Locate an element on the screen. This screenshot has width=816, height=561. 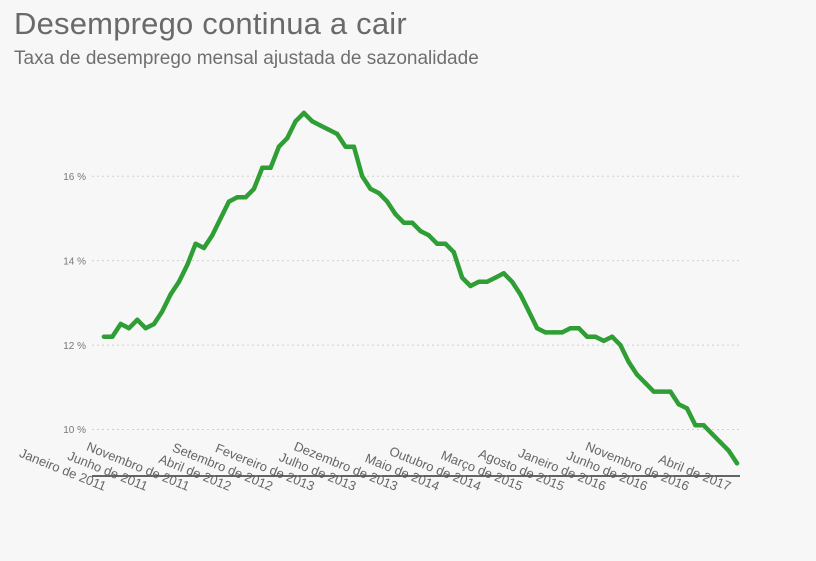
y-tick-label: 14 % is located at coordinates (74, 261).